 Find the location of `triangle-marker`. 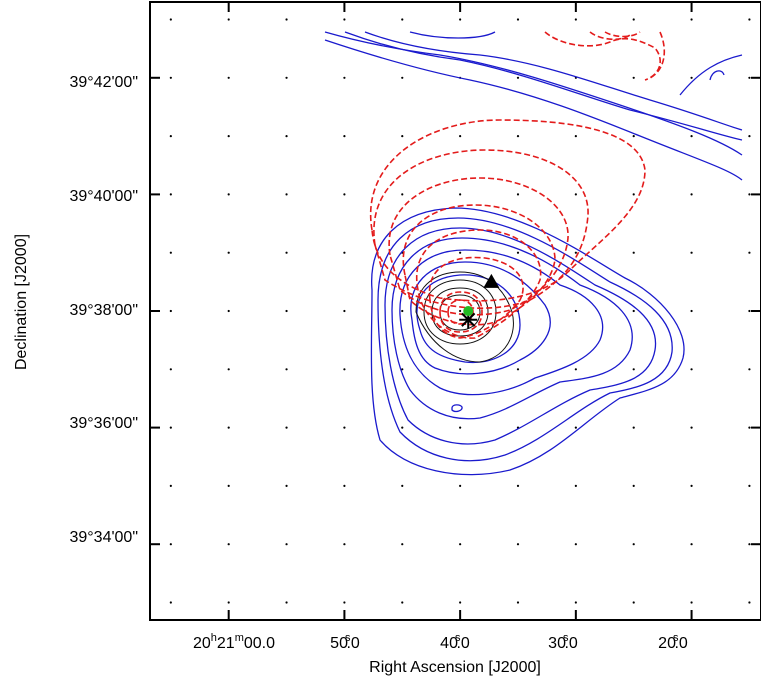

triangle-marker is located at coordinates (491, 280).